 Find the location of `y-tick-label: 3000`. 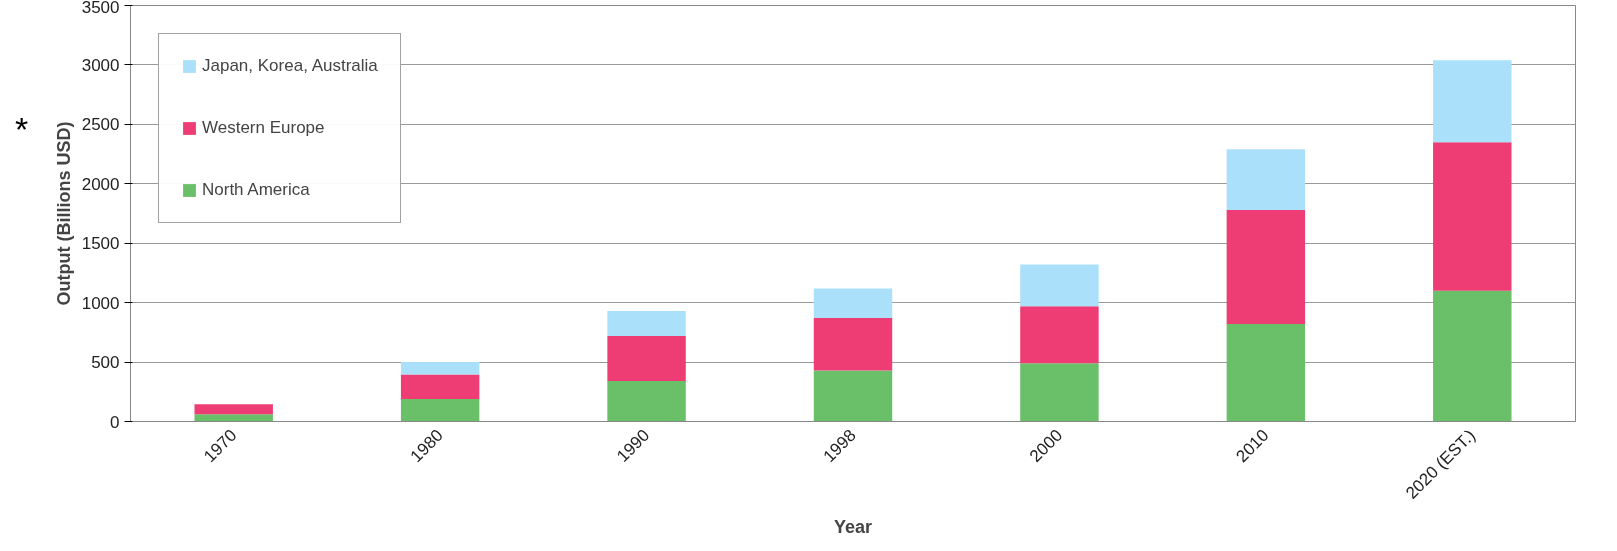

y-tick-label: 3000 is located at coordinates (100, 65).